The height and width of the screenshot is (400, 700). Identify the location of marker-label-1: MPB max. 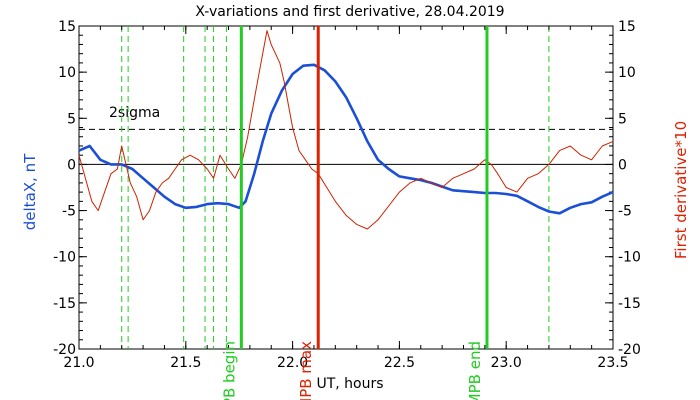
(306, 370).